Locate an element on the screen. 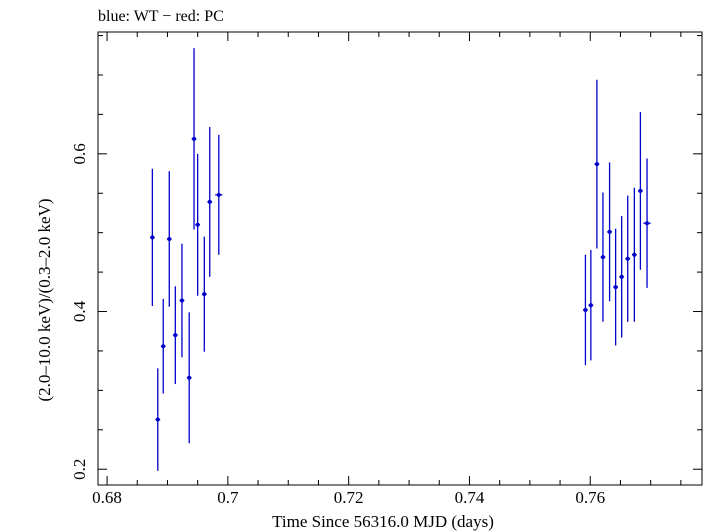 Image resolution: width=705 pixels, height=532 pixels. x-tick-label: 0.76 is located at coordinates (590, 497).